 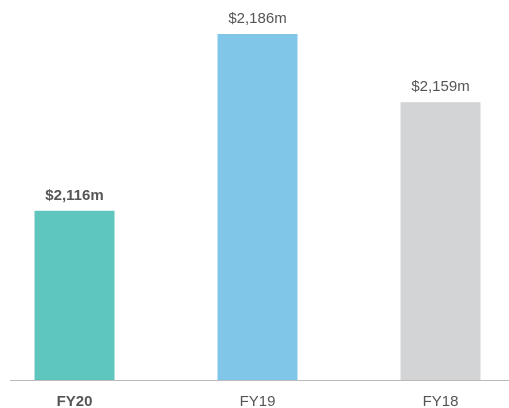 I want to click on value-label: $2,159m, so click(x=440, y=86).